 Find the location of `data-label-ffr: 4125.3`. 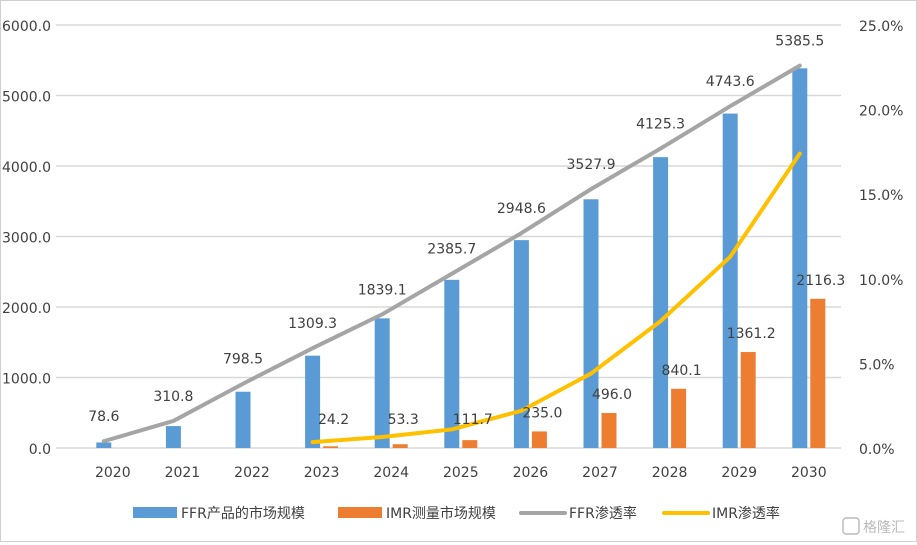

data-label-ffr: 4125.3 is located at coordinates (660, 125).